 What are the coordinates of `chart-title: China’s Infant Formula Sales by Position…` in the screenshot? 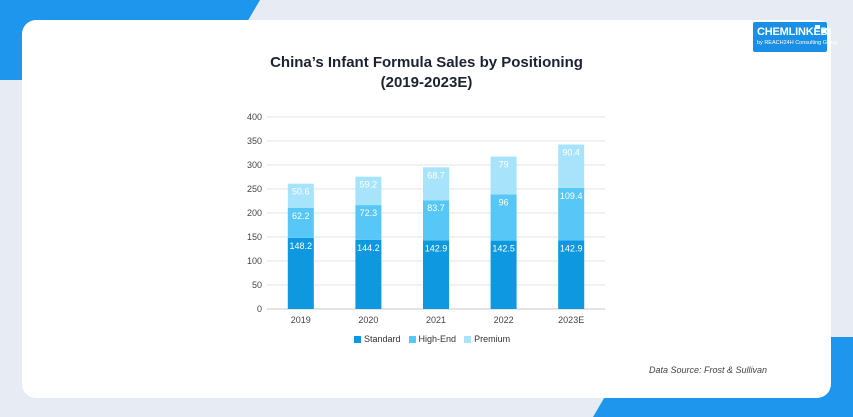 It's located at (426, 62).